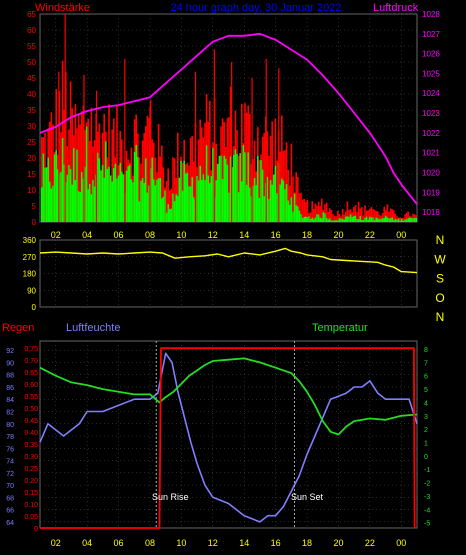 The width and height of the screenshot is (466, 555). What do you see at coordinates (276, 235) in the screenshot?
I see `x-tick-top-7: 16` at bounding box center [276, 235].